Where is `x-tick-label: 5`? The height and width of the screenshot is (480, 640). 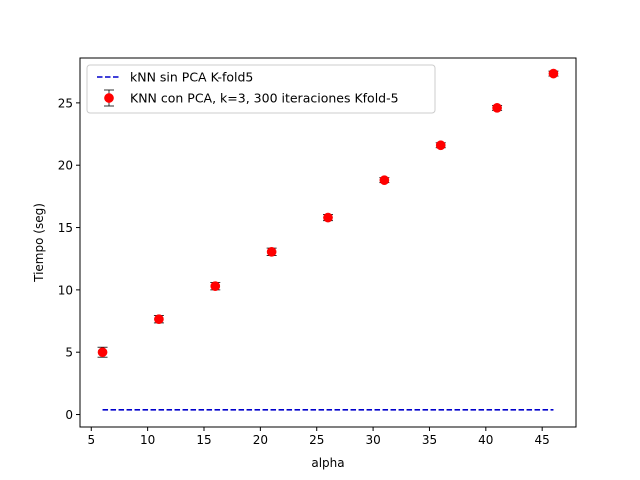 x-tick-label: 5 is located at coordinates (91, 440).